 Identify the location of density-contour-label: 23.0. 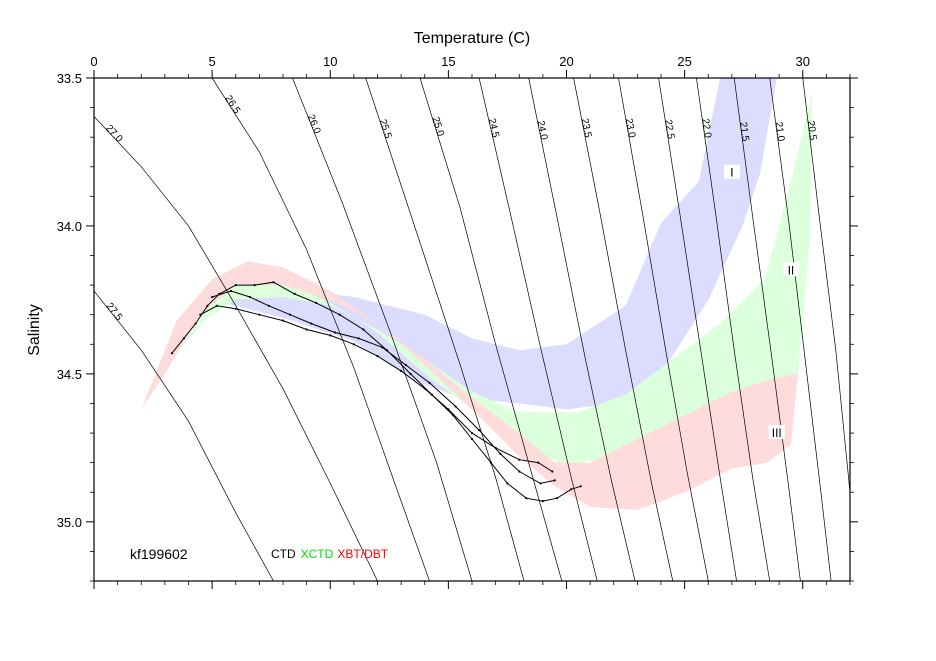
(630, 129).